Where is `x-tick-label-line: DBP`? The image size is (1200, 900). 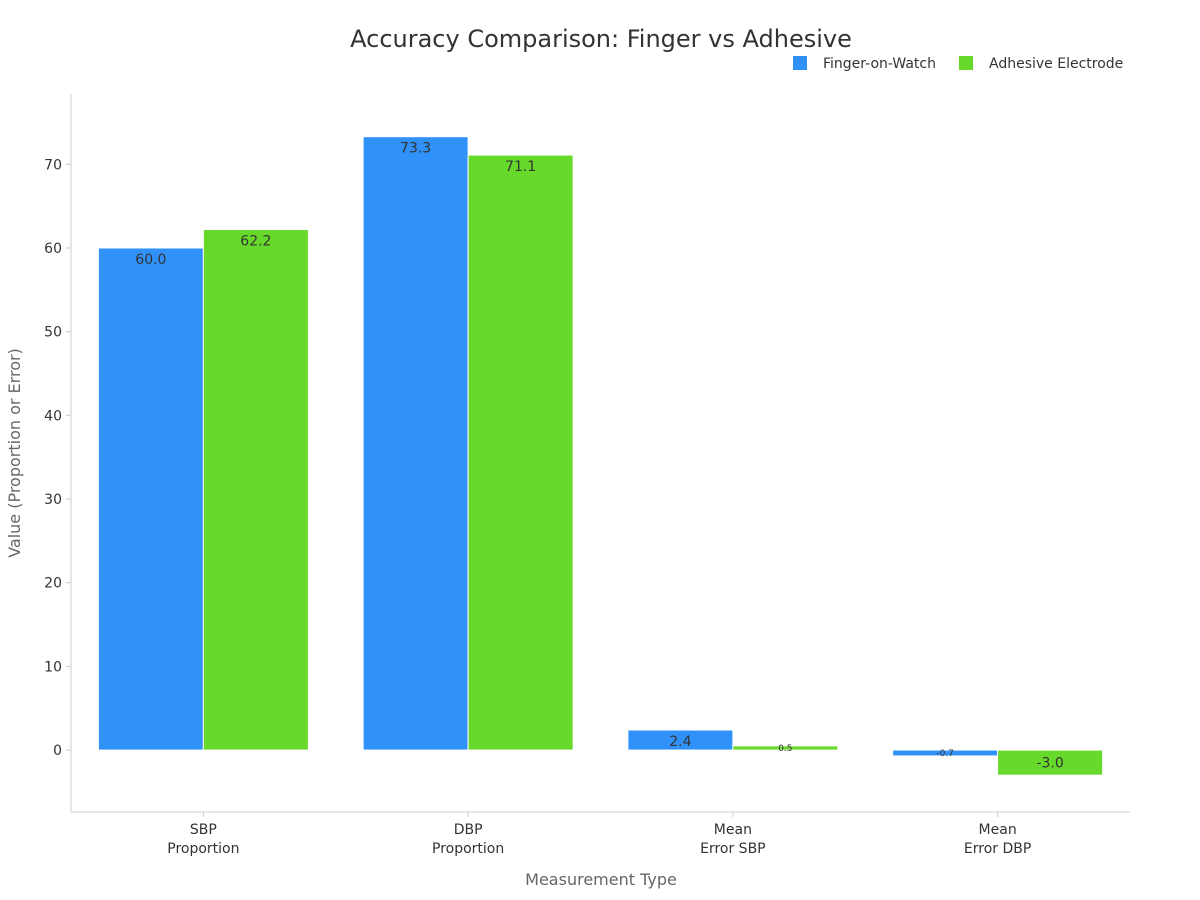
x-tick-label-line: DBP is located at coordinates (468, 830).